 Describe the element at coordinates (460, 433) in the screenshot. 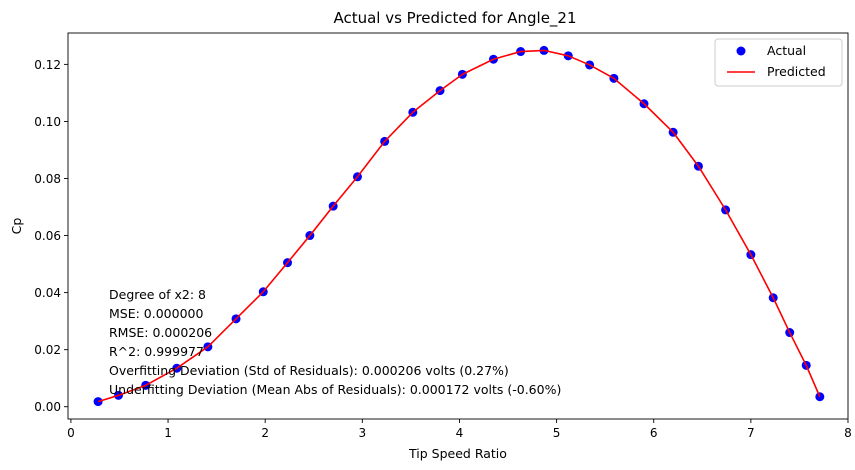

I see `x-tick-label: 4` at that location.